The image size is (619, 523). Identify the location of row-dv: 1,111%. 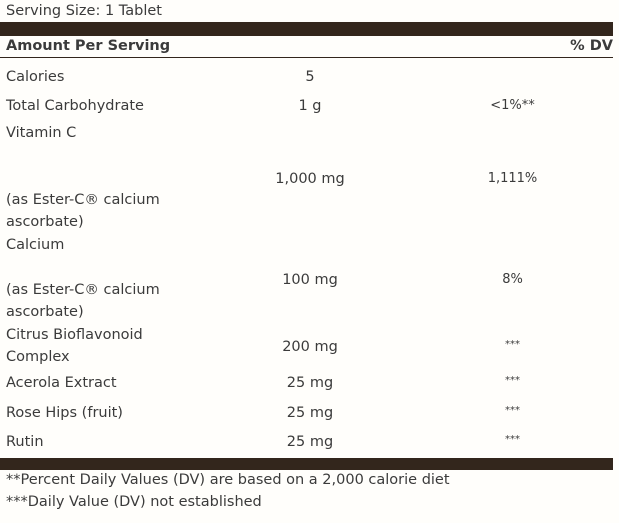
(512, 178).